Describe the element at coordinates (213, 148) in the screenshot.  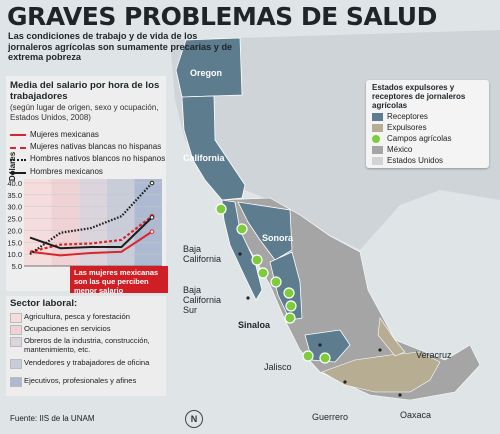
I see `california-state` at that location.